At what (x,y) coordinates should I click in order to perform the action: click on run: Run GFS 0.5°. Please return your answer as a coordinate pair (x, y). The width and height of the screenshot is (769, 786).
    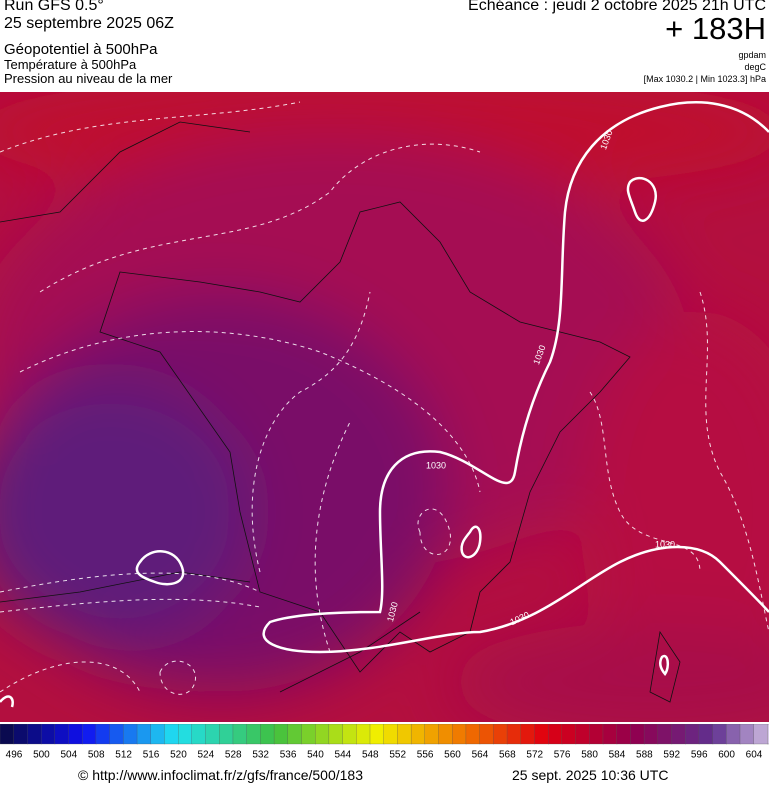
    Looking at the image, I should click on (54, 7).